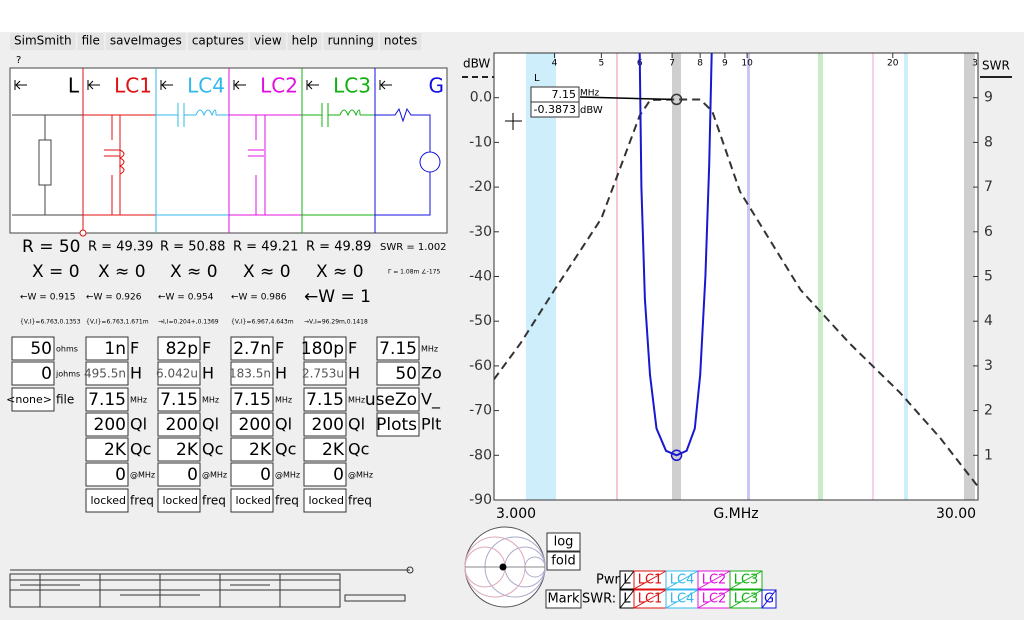 This screenshot has height=620, width=1024. I want to click on menu-item: file, so click(91, 41).